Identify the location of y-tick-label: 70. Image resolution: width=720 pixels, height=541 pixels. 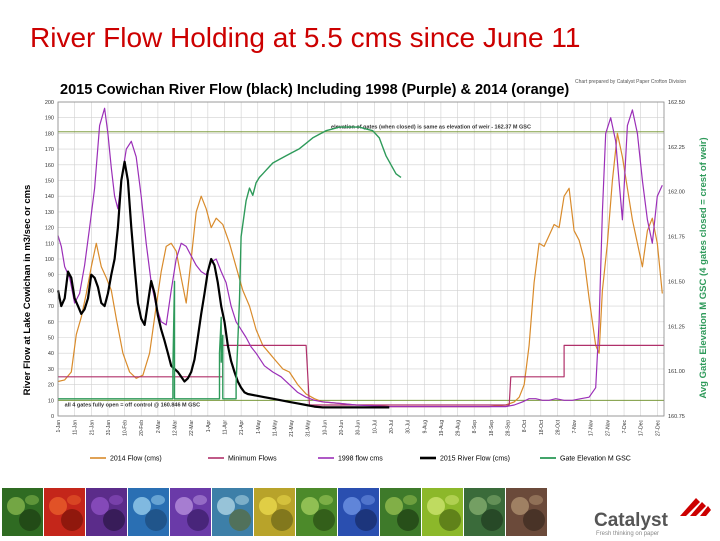
(51, 307).